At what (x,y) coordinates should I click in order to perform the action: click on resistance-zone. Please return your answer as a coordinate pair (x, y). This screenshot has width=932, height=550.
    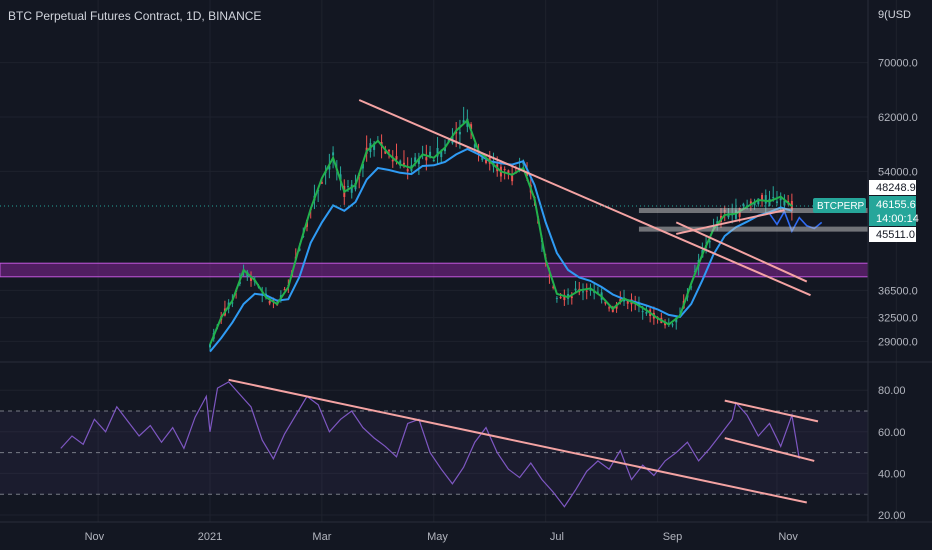
    Looking at the image, I should click on (434, 270).